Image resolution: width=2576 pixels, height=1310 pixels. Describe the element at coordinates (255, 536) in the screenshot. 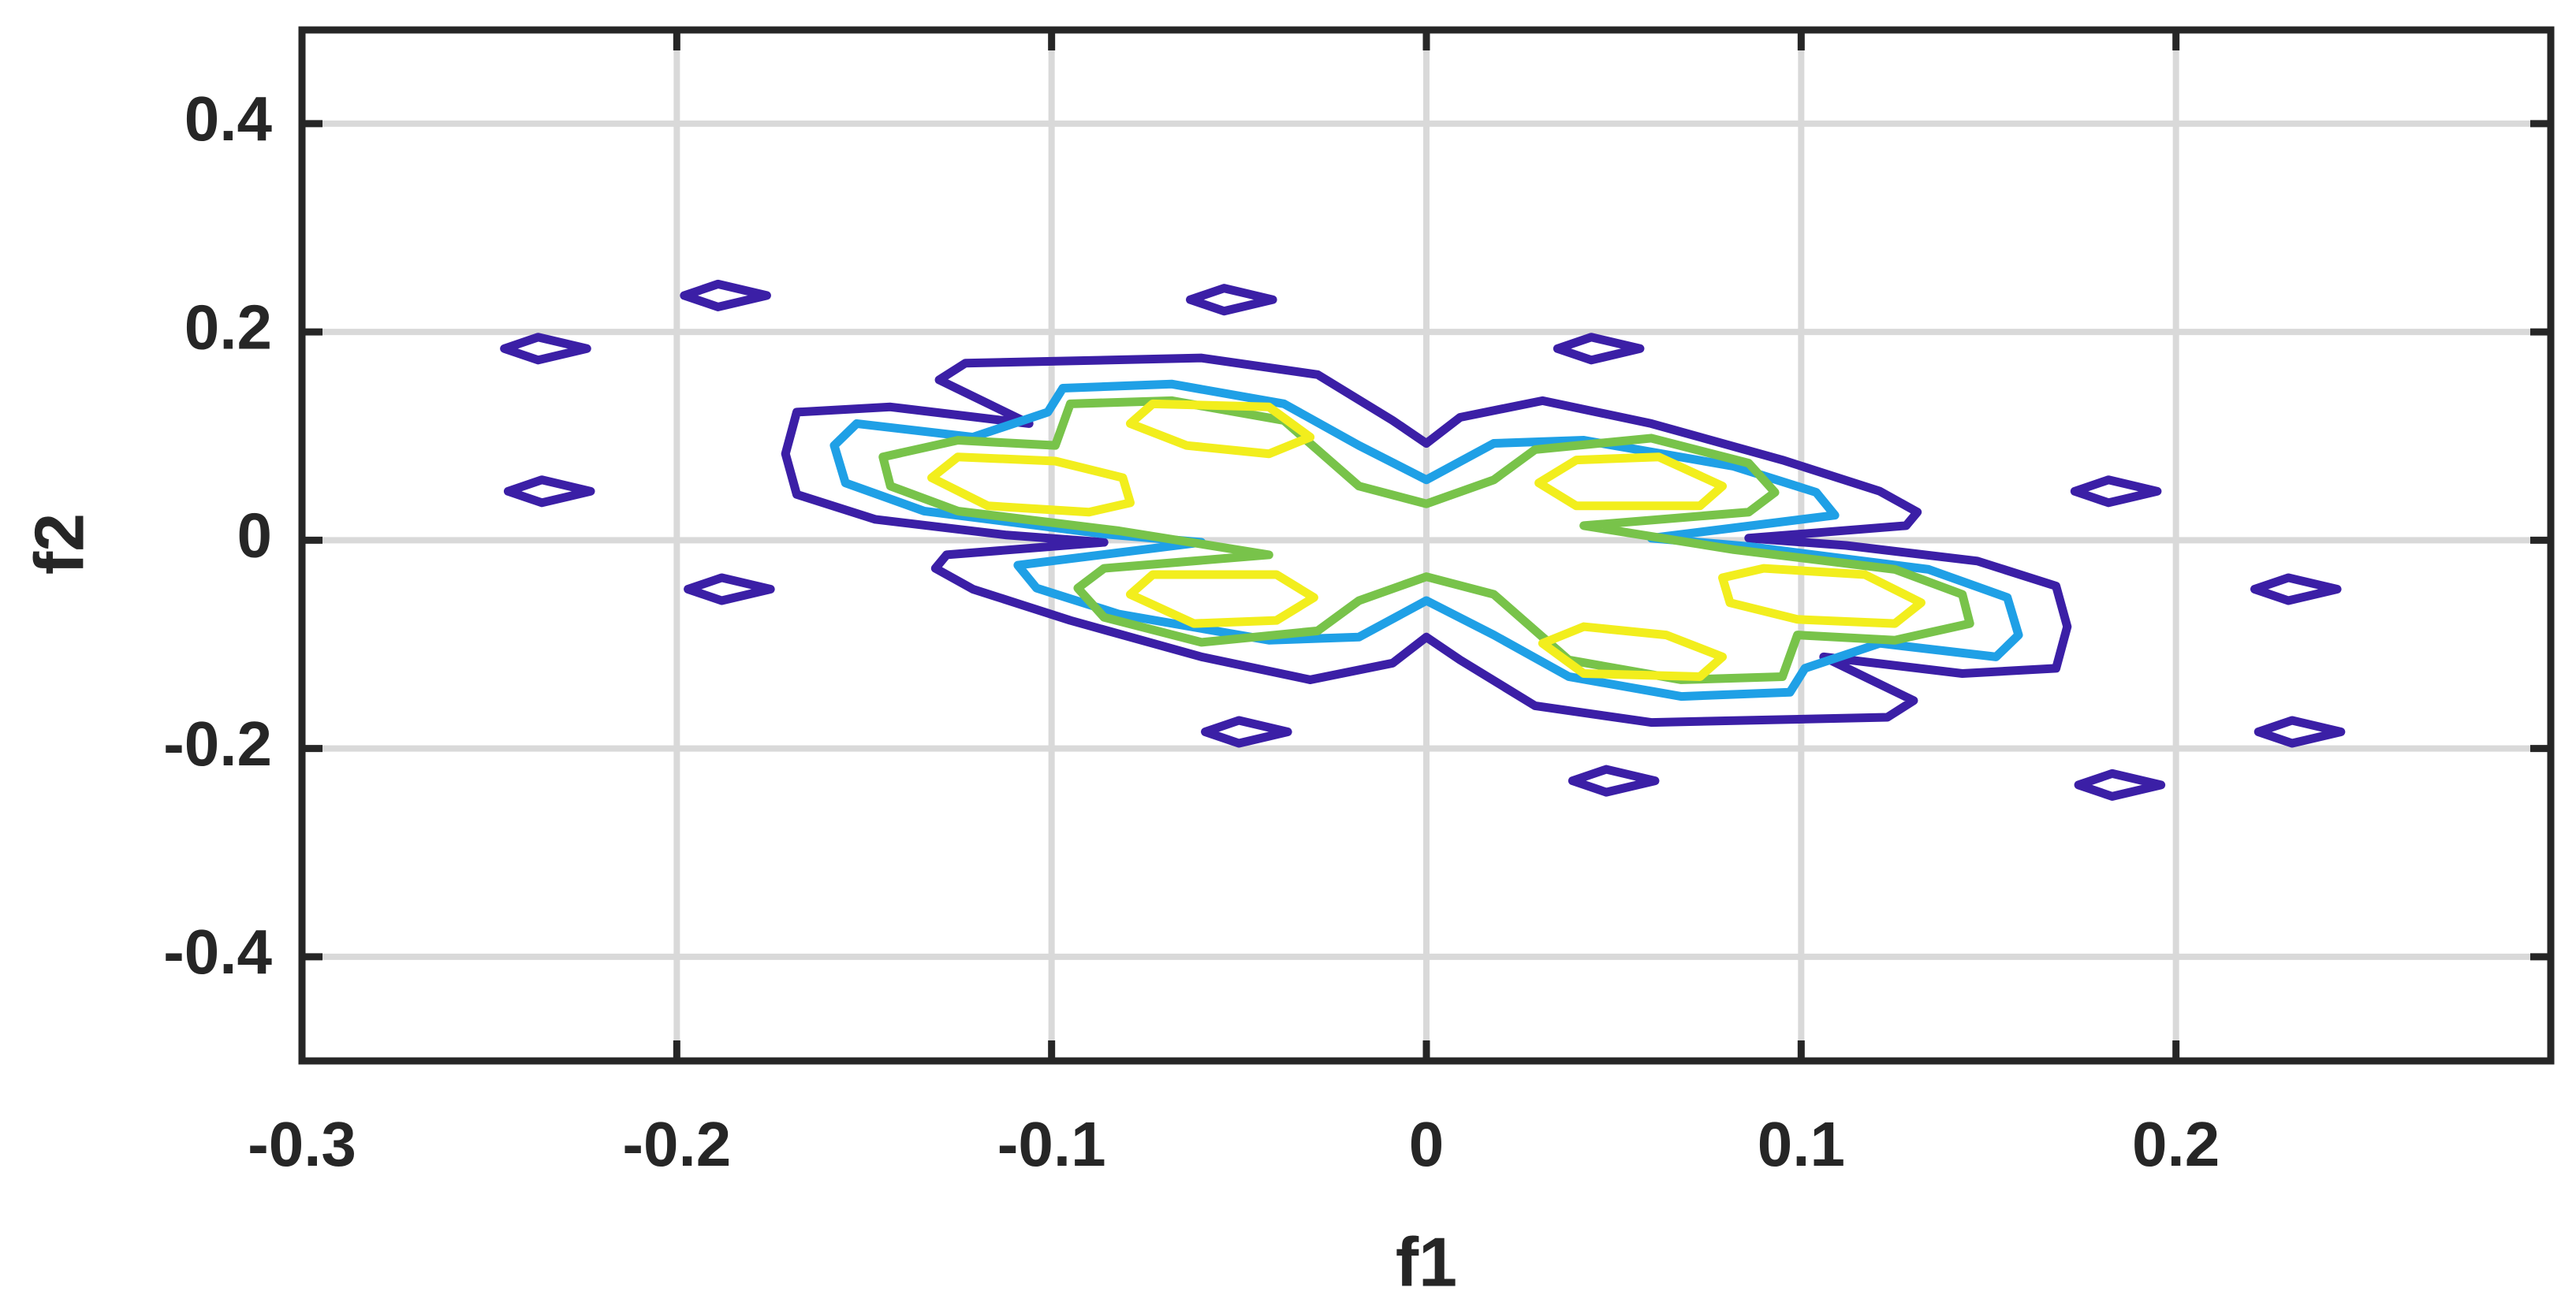

I see `y-tick-label: 0` at that location.